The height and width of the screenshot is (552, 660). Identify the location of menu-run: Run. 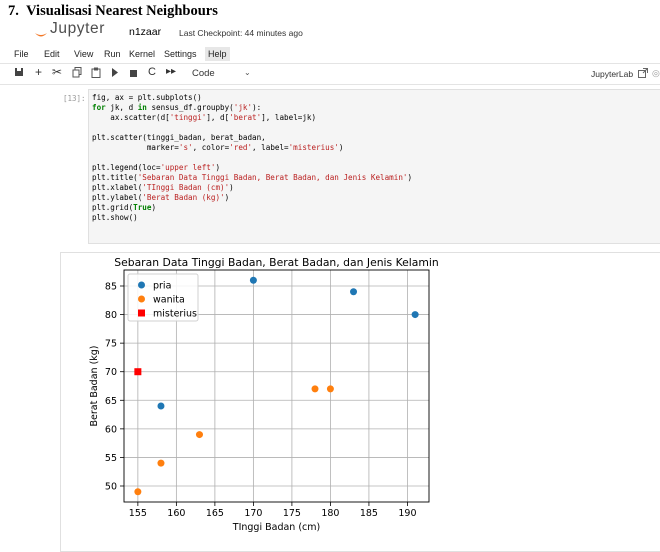
(112, 54).